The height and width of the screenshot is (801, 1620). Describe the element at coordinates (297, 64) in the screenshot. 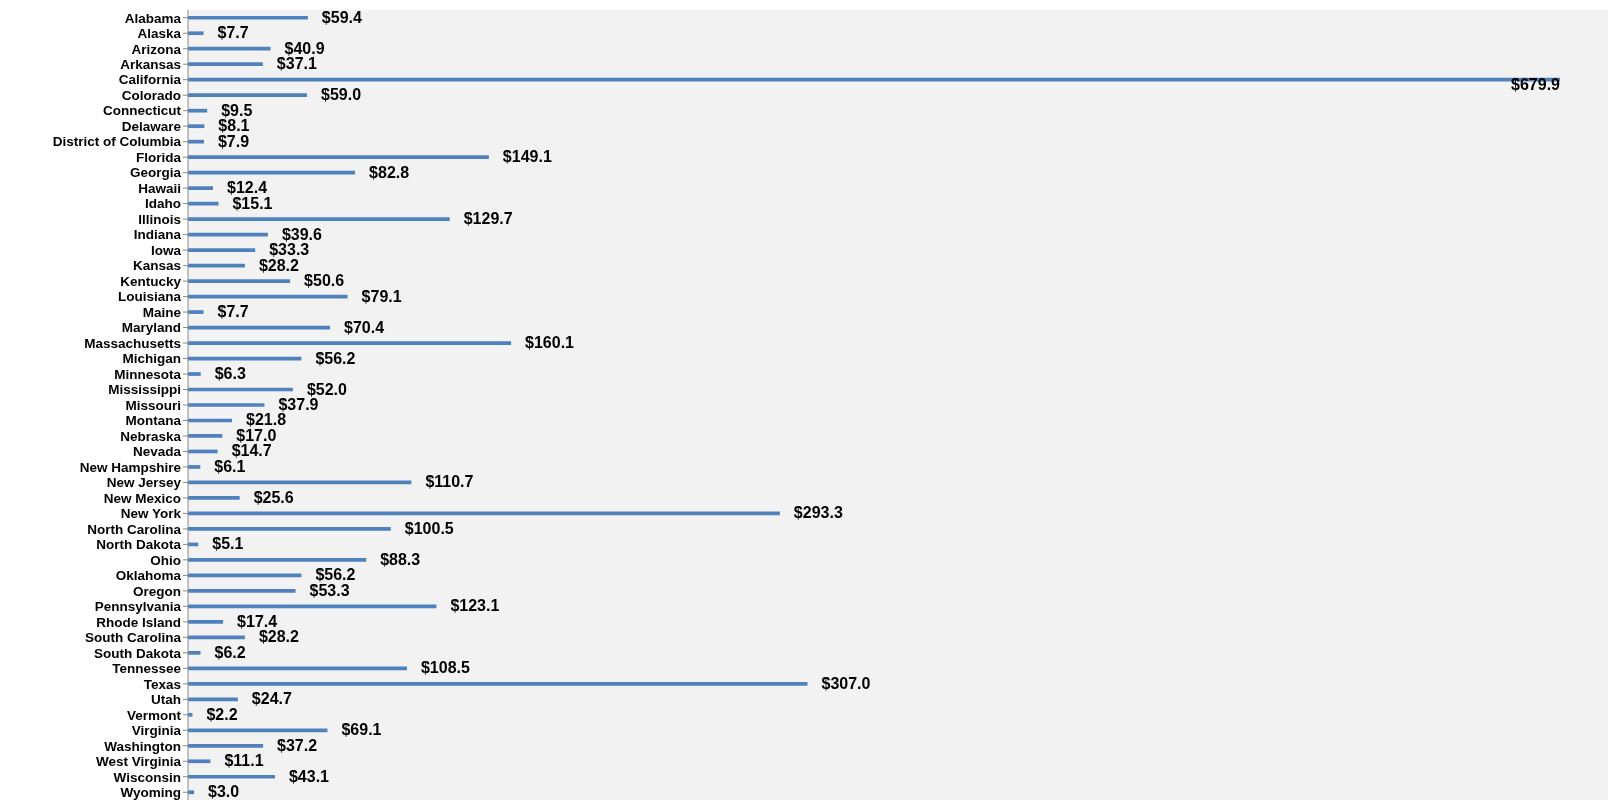

I see `data-label: $37.1` at that location.